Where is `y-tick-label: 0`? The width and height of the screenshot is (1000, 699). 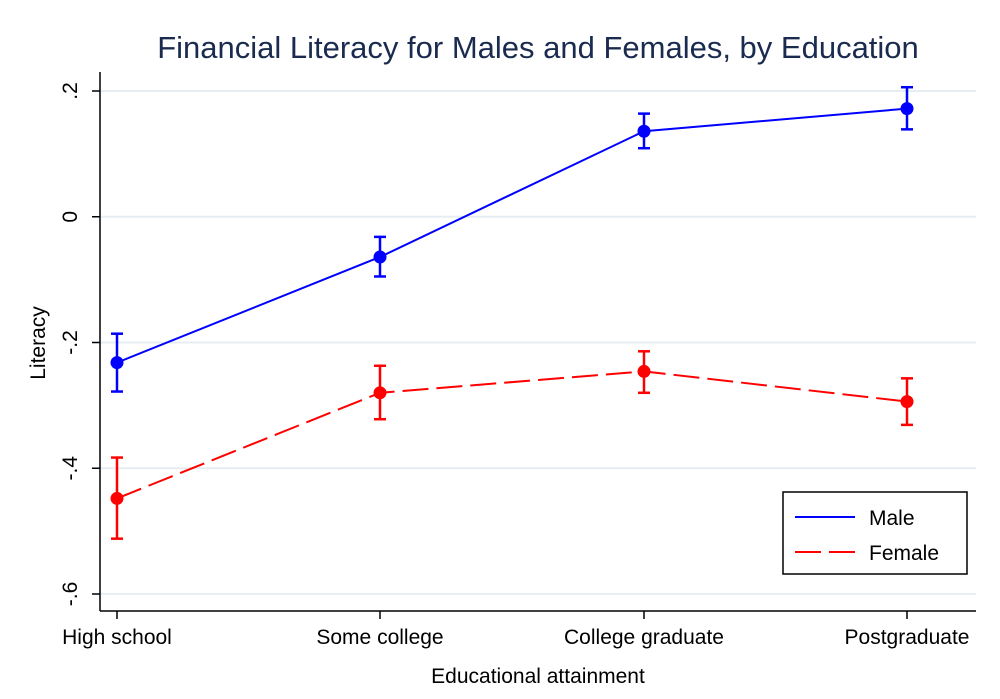 y-tick-label: 0 is located at coordinates (70, 217).